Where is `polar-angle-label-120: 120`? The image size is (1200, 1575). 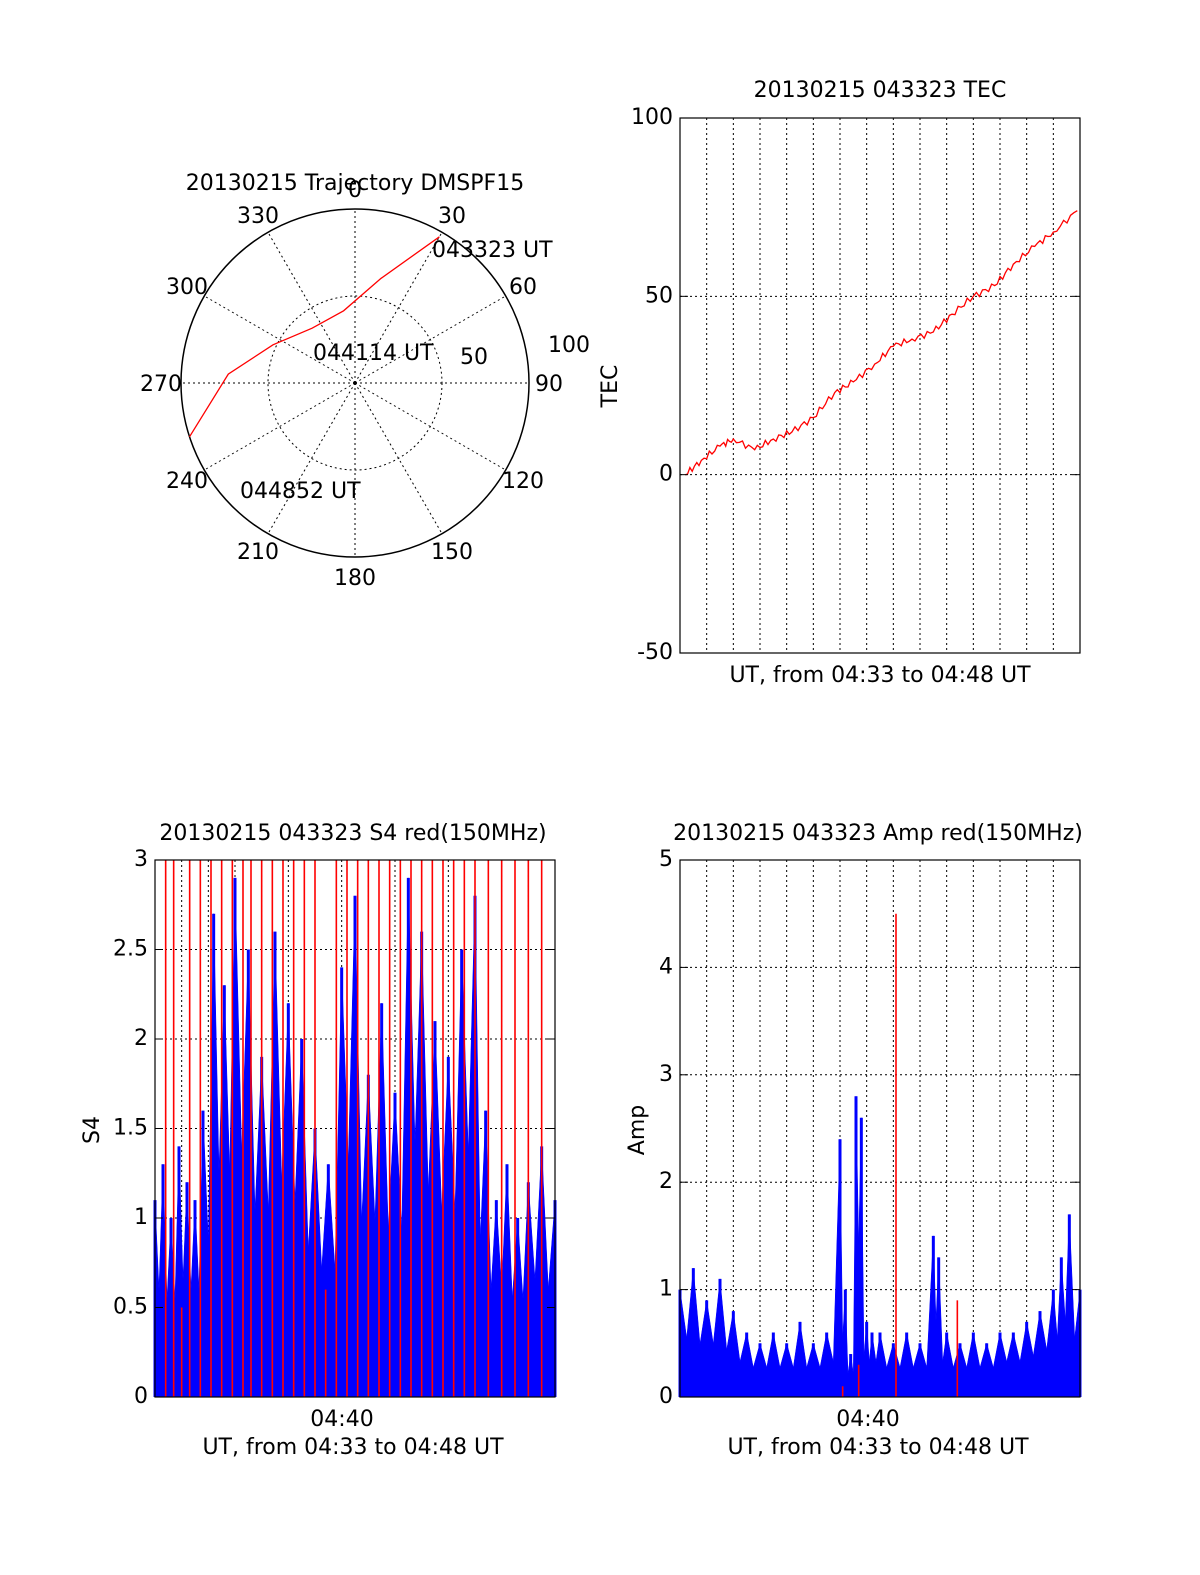
polar-angle-label-120: 120 is located at coordinates (523, 481).